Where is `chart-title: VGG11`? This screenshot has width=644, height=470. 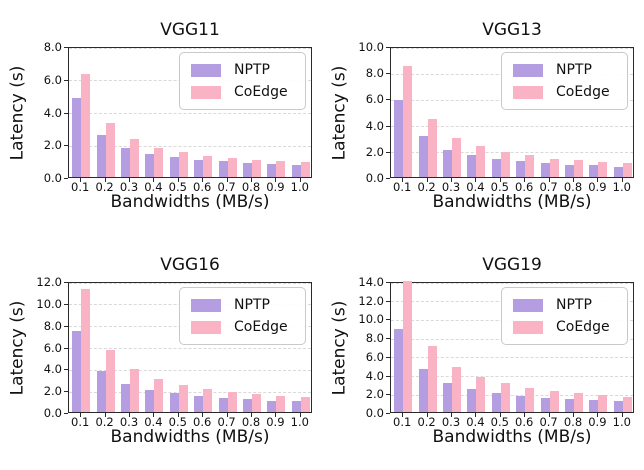 chart-title: VGG11 is located at coordinates (190, 30).